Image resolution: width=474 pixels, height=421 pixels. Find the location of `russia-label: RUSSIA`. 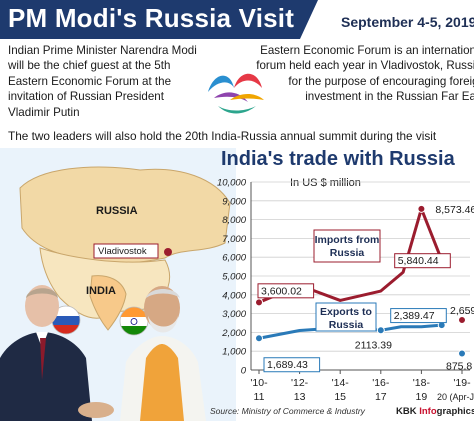

russia-label: RUSSIA is located at coordinates (117, 211).